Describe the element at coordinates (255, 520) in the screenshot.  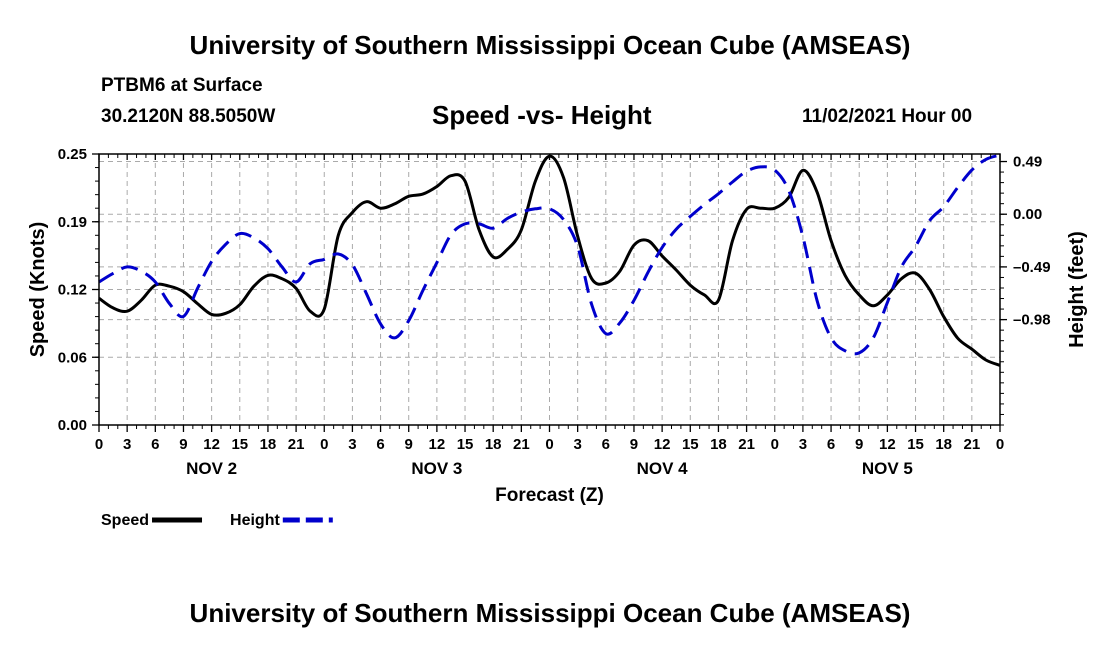
I see `legend-label: Height` at that location.